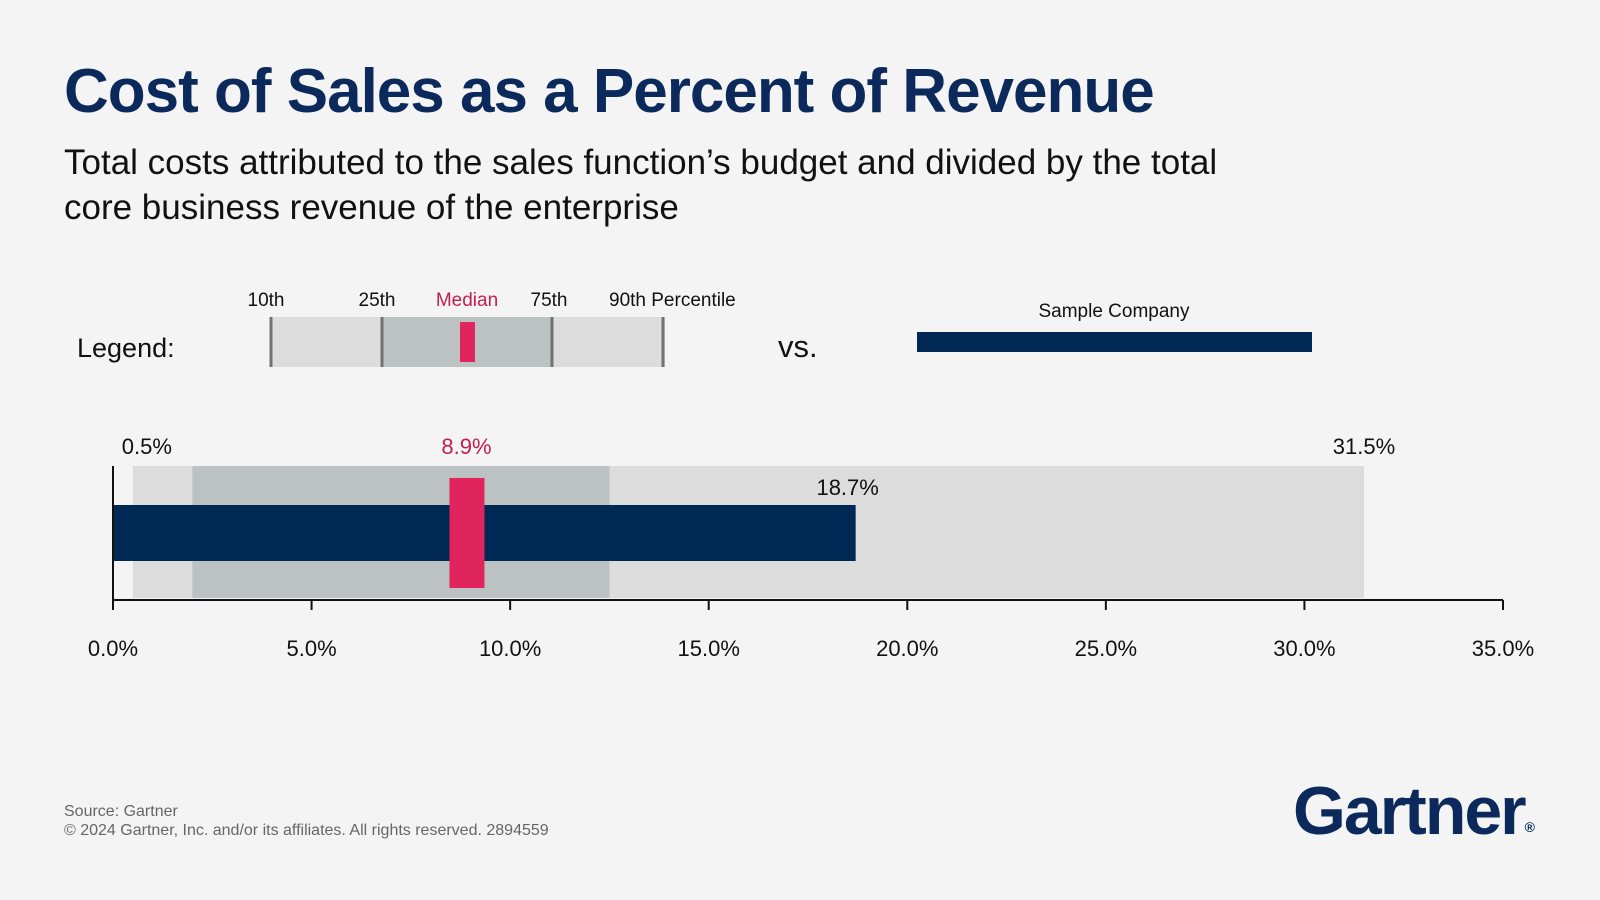 The height and width of the screenshot is (900, 1600). What do you see at coordinates (1114, 342) in the screenshot?
I see `legend-sample-bar` at bounding box center [1114, 342].